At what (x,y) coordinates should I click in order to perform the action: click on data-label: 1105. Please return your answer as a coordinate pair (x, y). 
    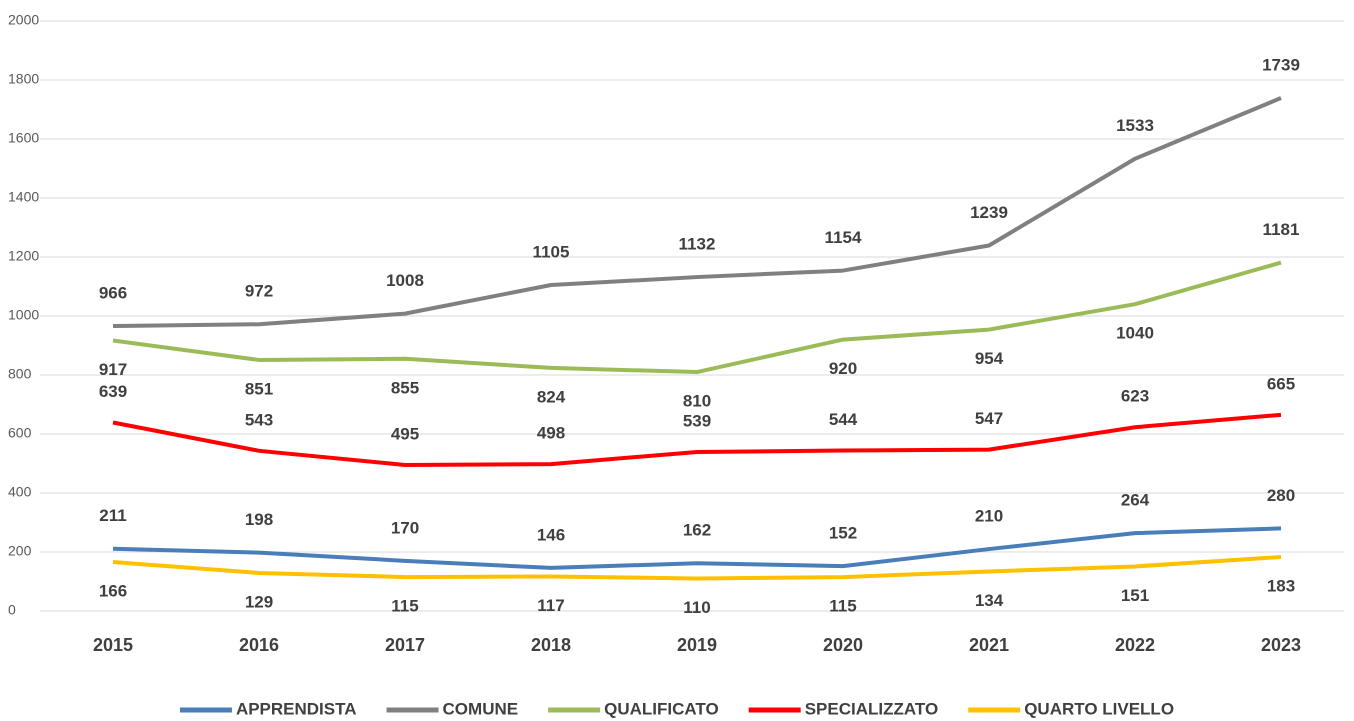
    Looking at the image, I should click on (551, 252).